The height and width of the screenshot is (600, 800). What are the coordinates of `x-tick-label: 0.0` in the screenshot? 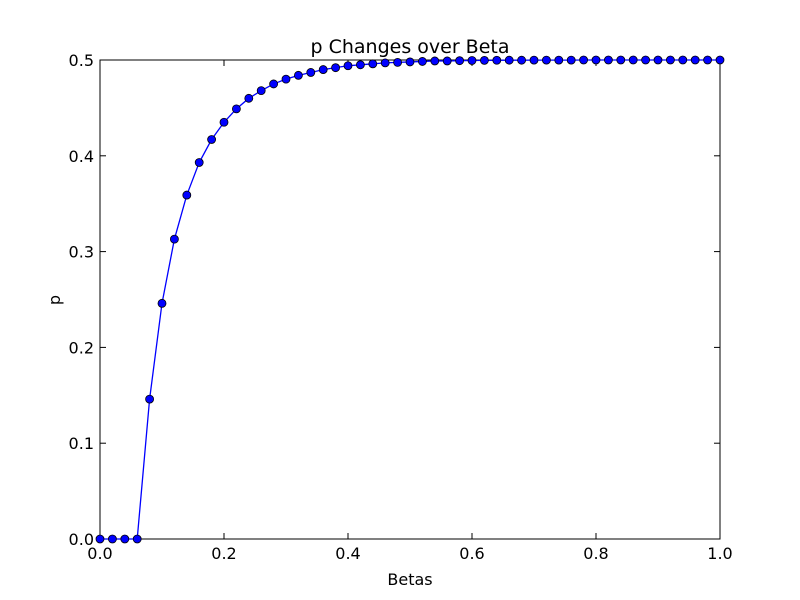 It's located at (99, 553).